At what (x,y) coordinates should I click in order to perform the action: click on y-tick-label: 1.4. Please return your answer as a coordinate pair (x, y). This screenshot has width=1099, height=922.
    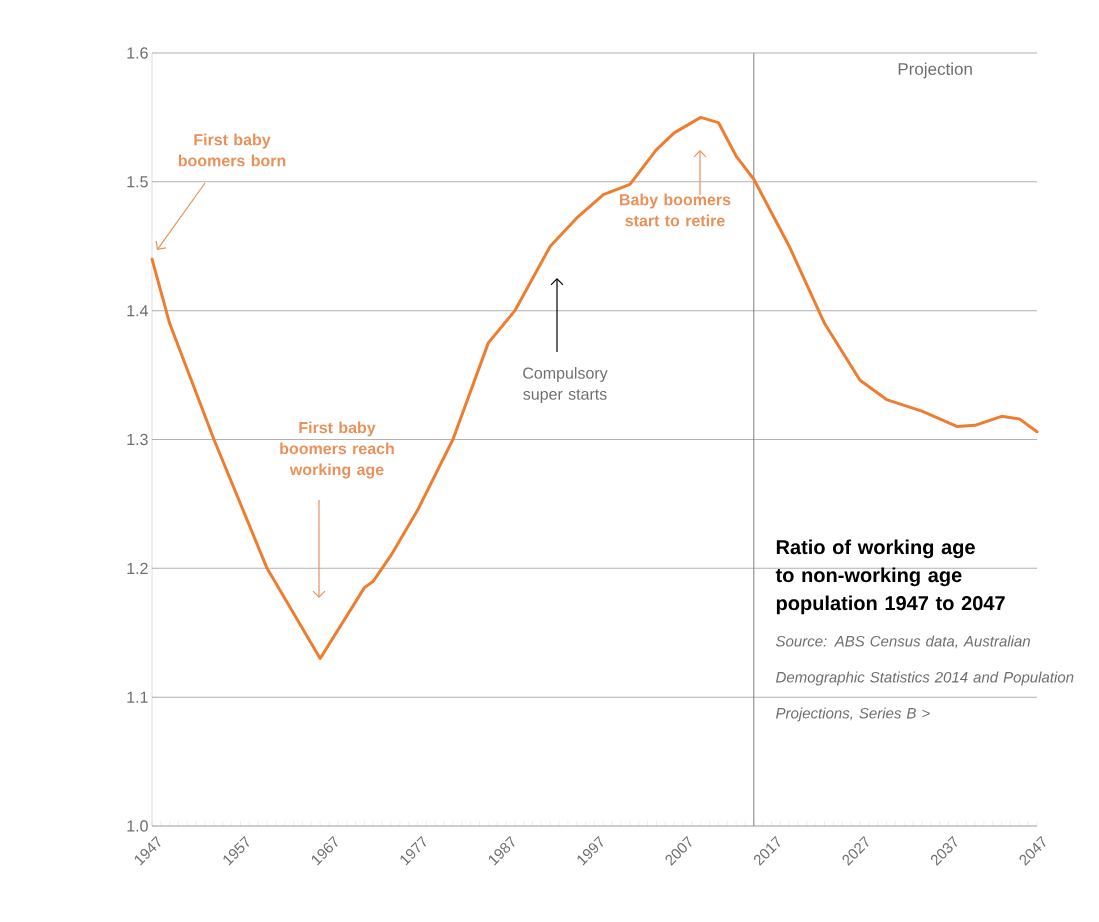
    Looking at the image, I should click on (137, 311).